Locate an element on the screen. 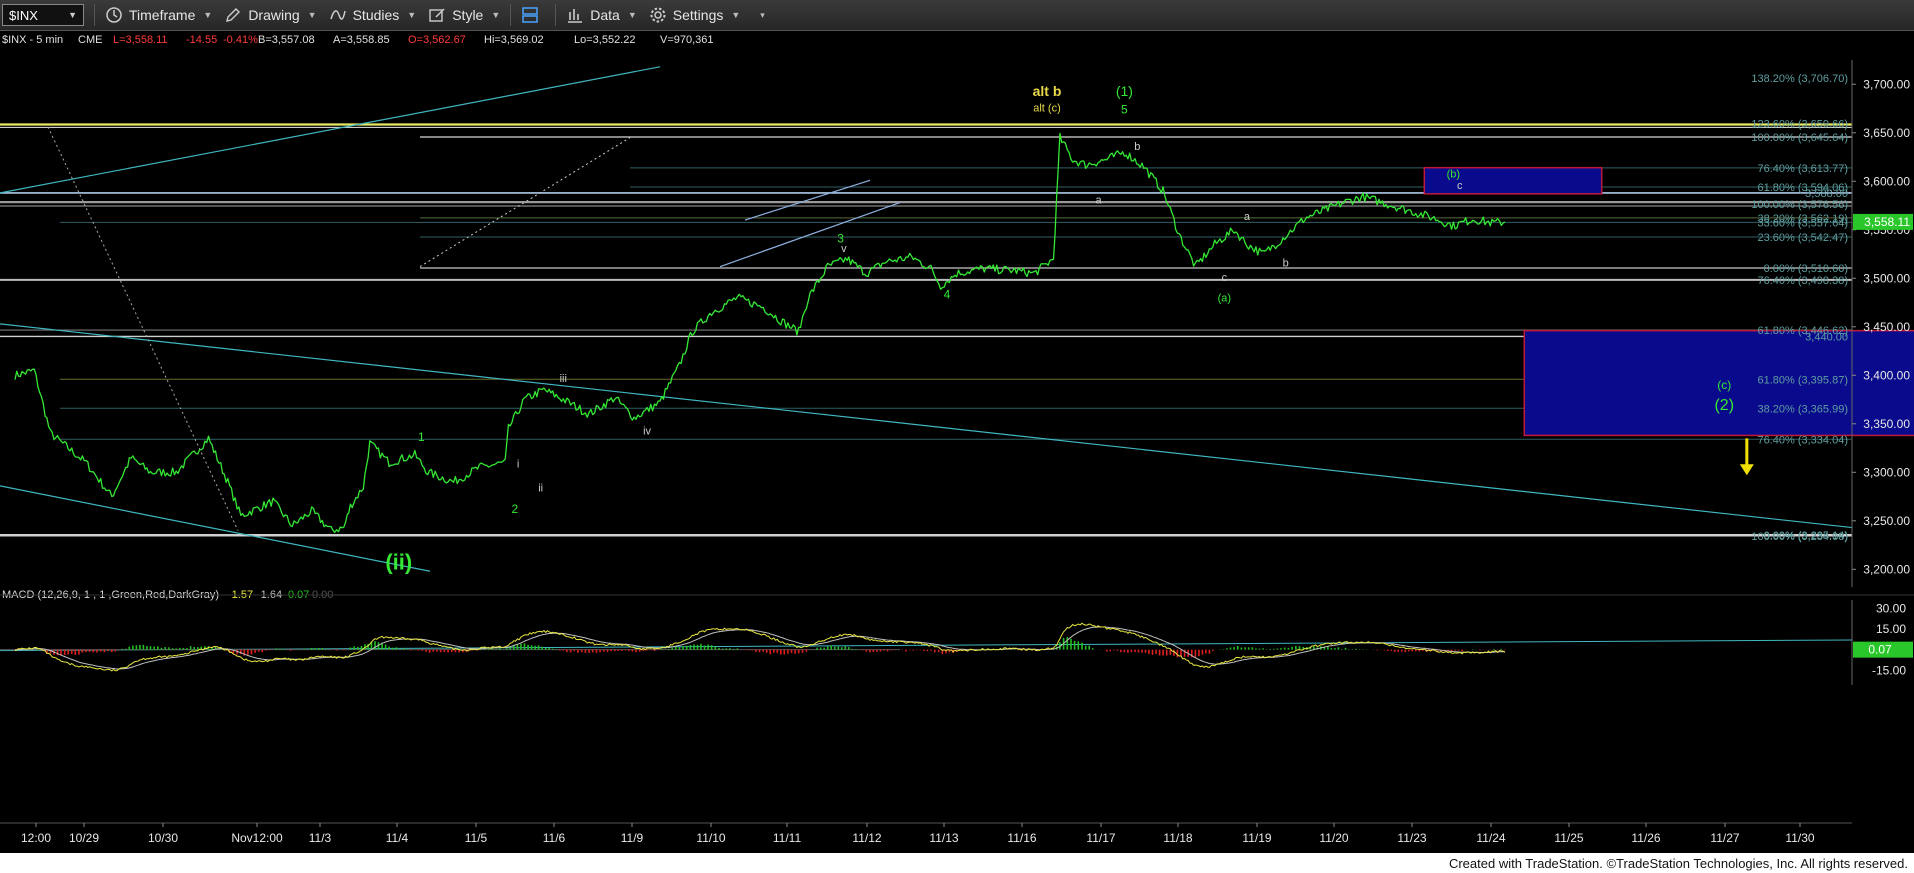  macd-tick-label: 30.00 is located at coordinates (1891, 608).